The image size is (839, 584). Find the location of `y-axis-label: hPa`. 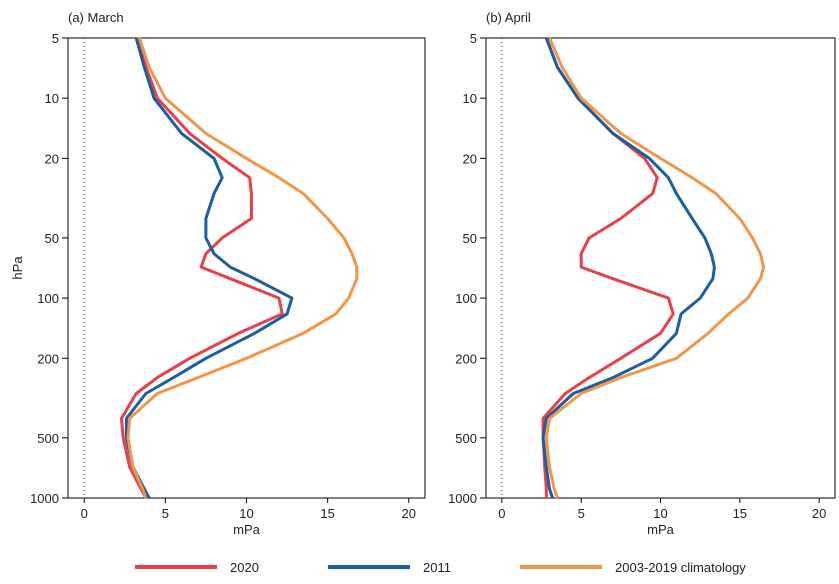

y-axis-label: hPa is located at coordinates (17, 268).